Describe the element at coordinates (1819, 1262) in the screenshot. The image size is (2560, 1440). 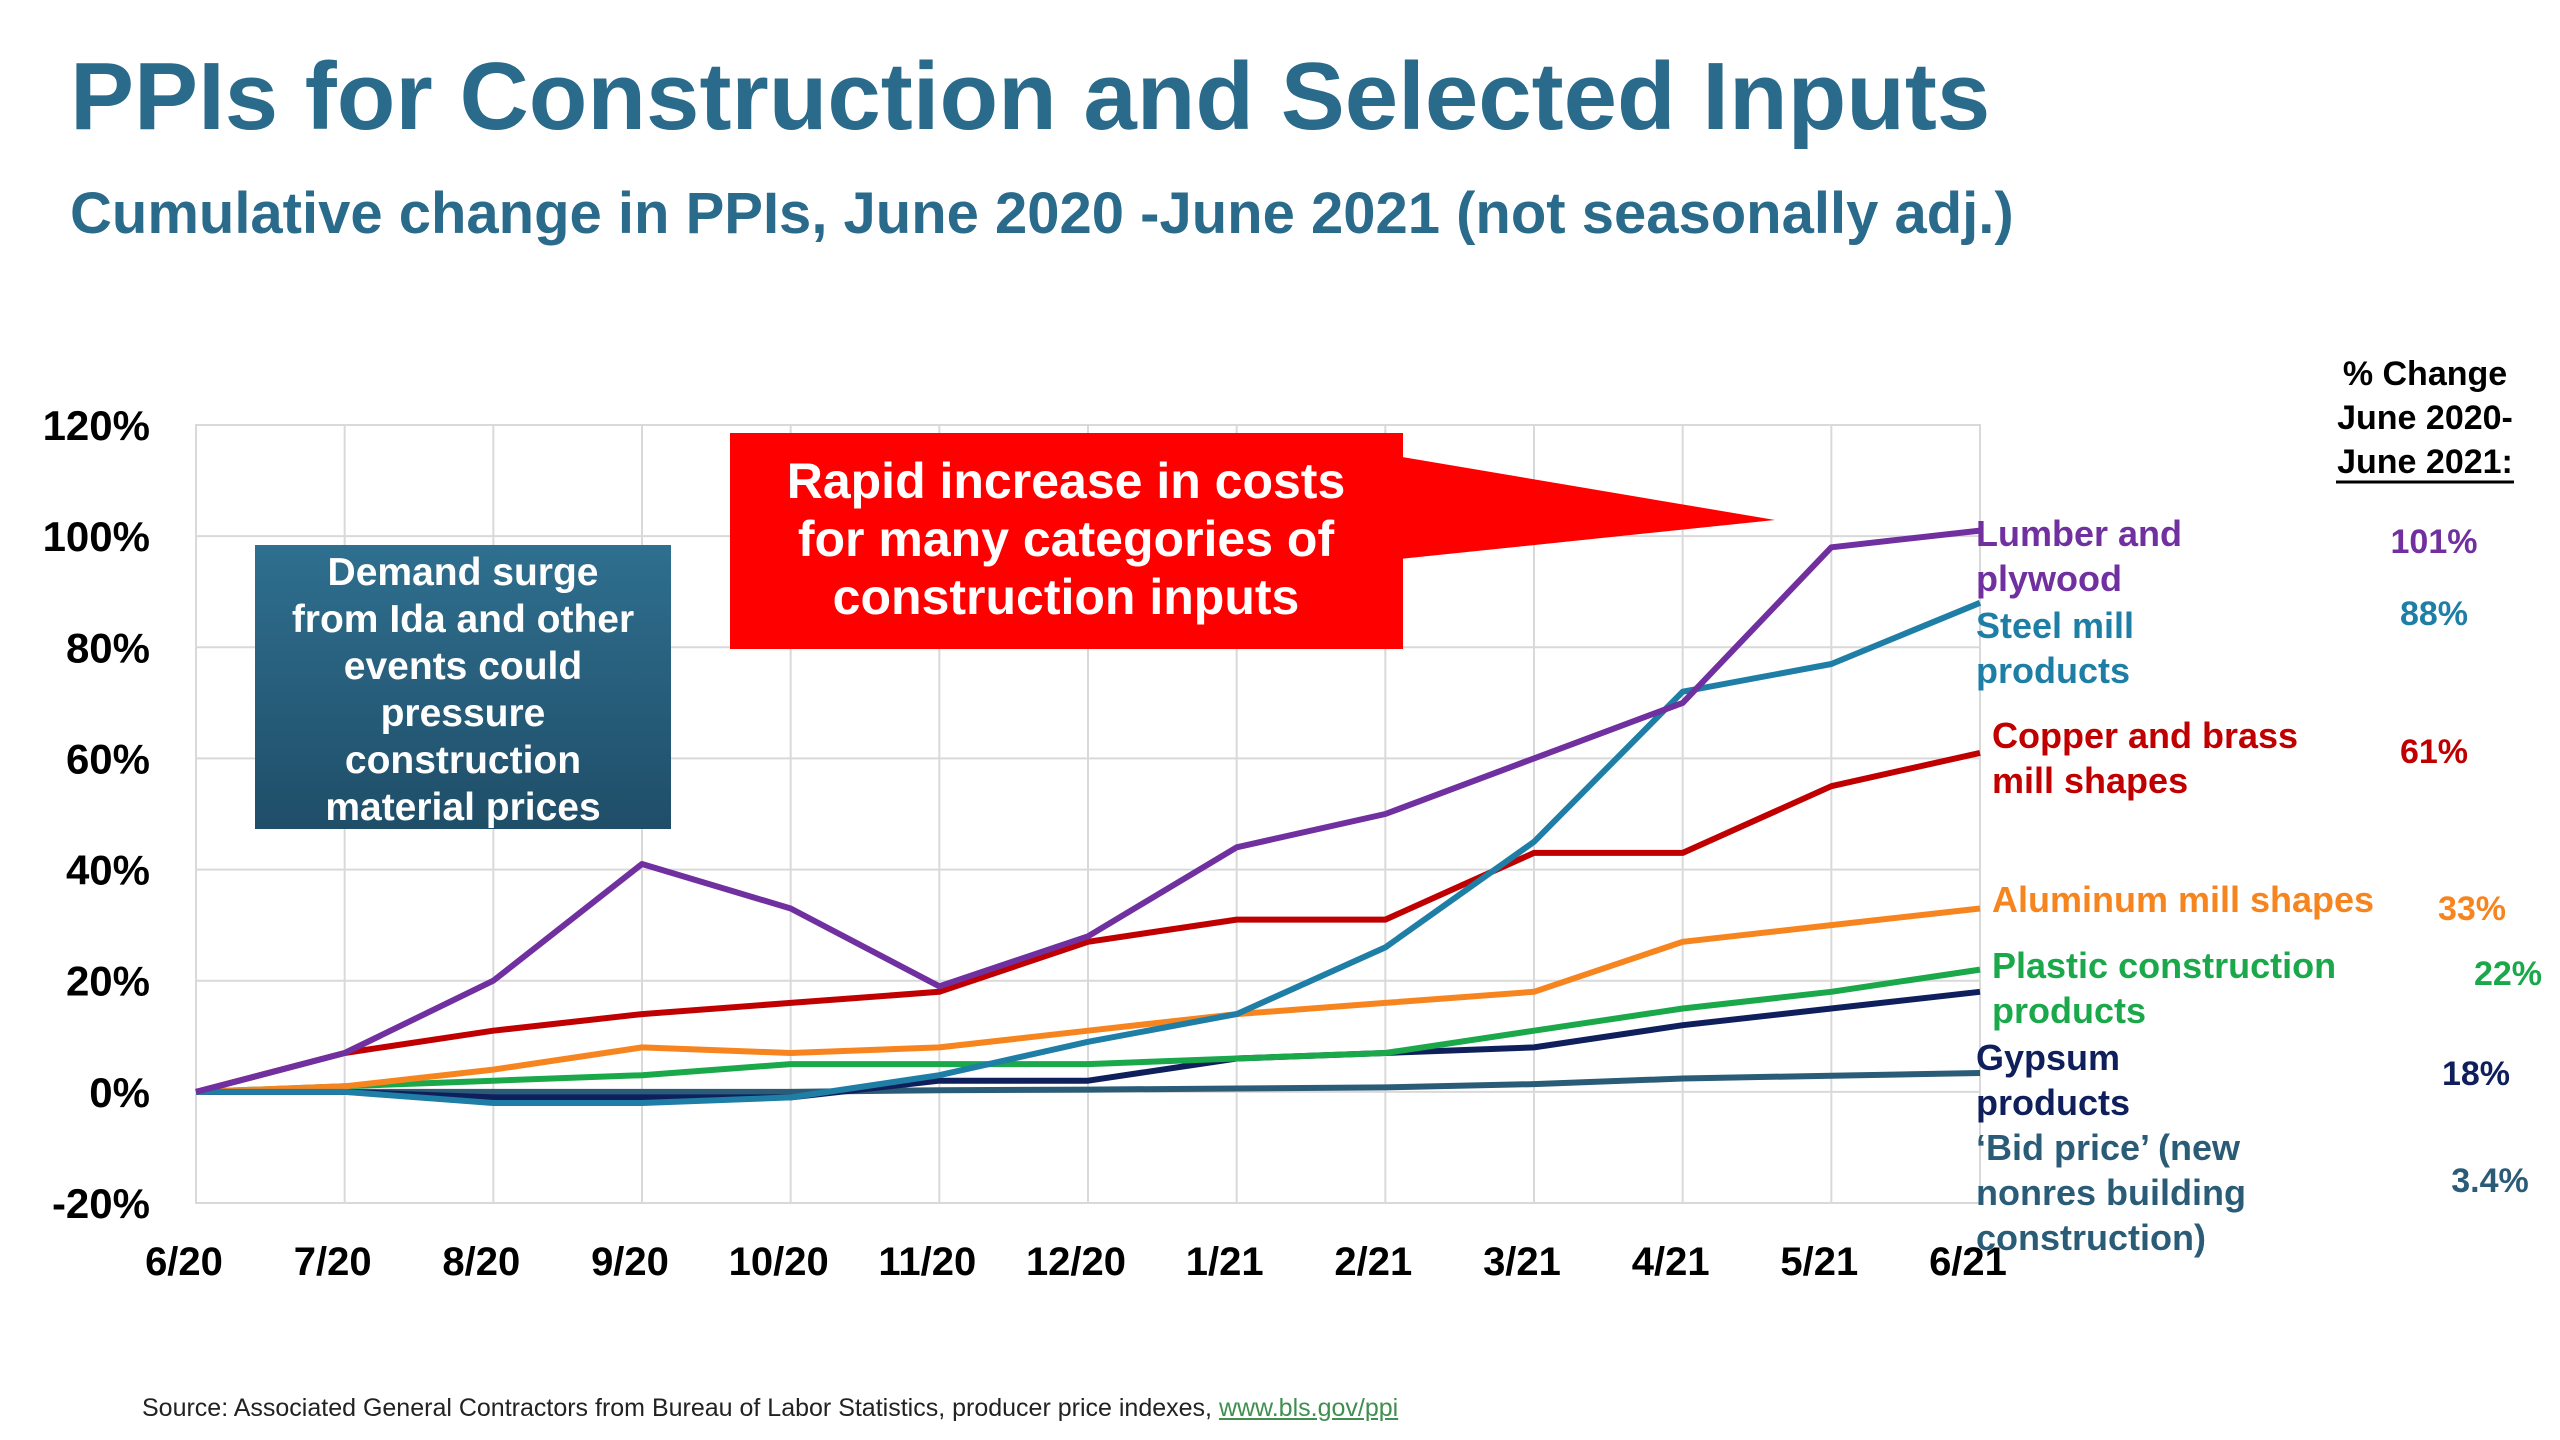
I see `x-tick-label: 5/21` at that location.